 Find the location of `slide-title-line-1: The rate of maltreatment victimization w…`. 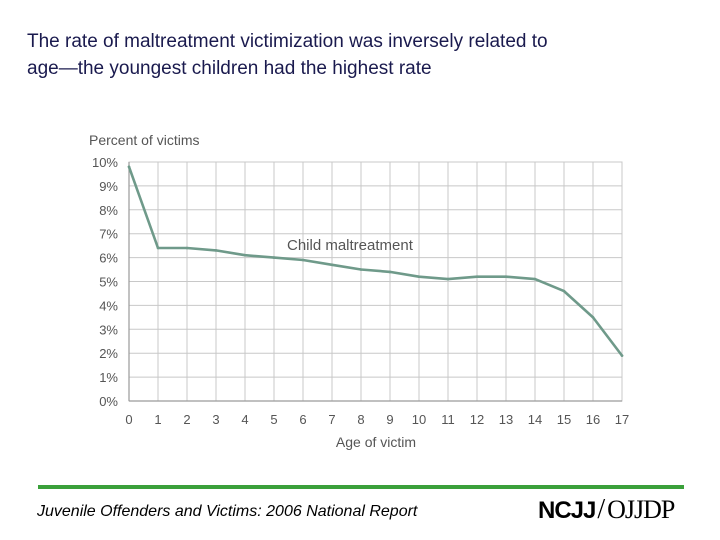

slide-title-line-1: The rate of maltreatment victimization w… is located at coordinates (287, 41).